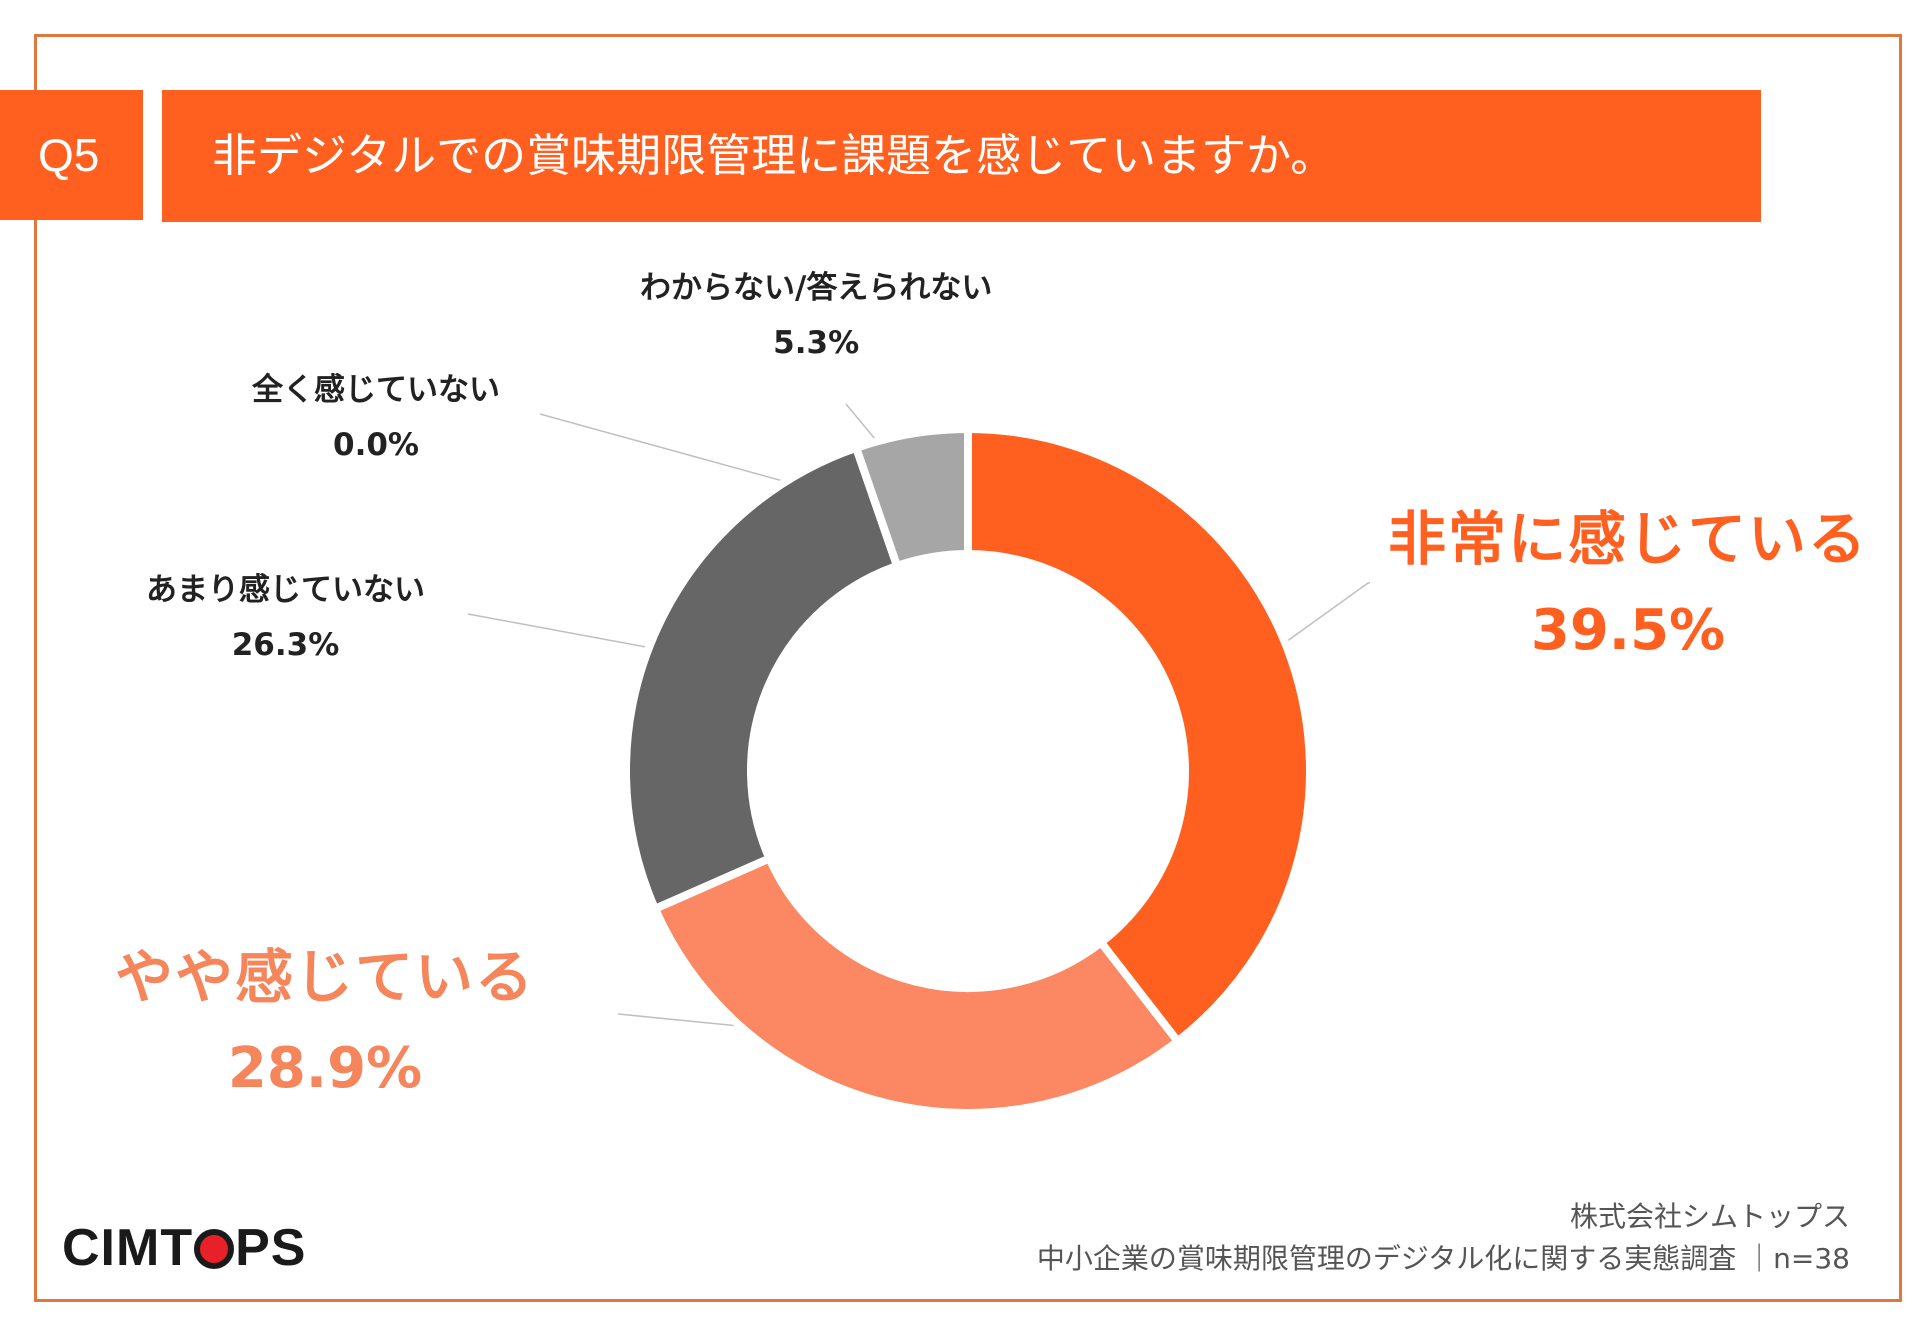 The width and height of the screenshot is (1920, 1329). I want to click on logo-text-left: CIMT, so click(128, 1248).